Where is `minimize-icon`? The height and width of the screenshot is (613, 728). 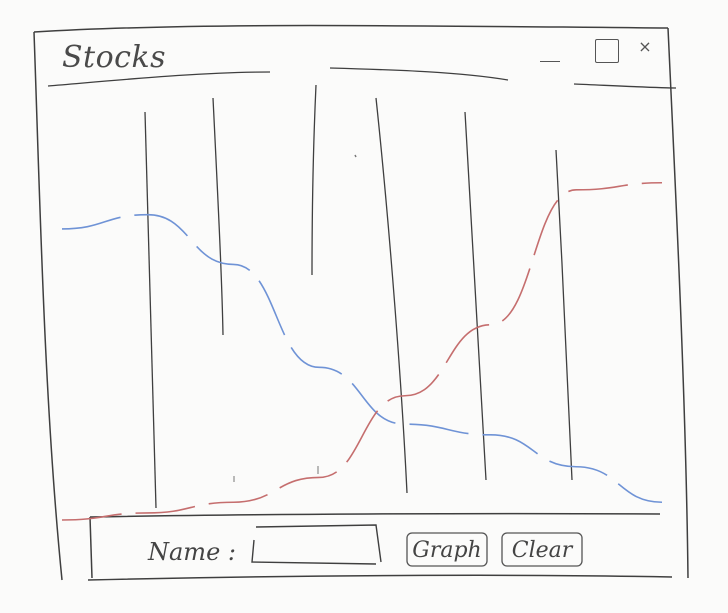
minimize-icon is located at coordinates (550, 57).